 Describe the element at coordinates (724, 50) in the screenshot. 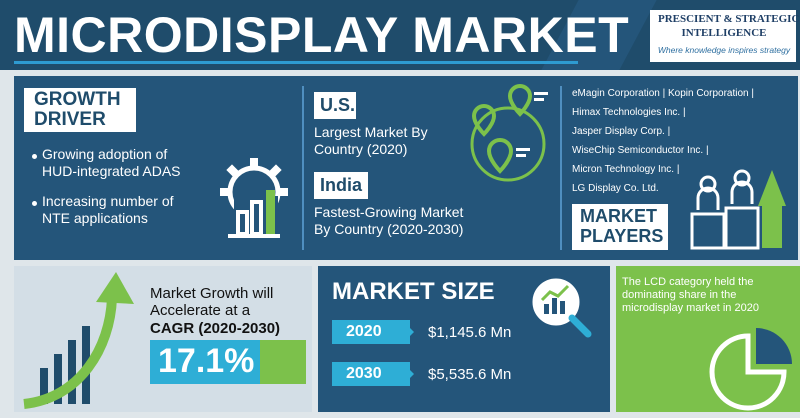

I see `logo-tagline: Where knowledge inspires strategy` at that location.